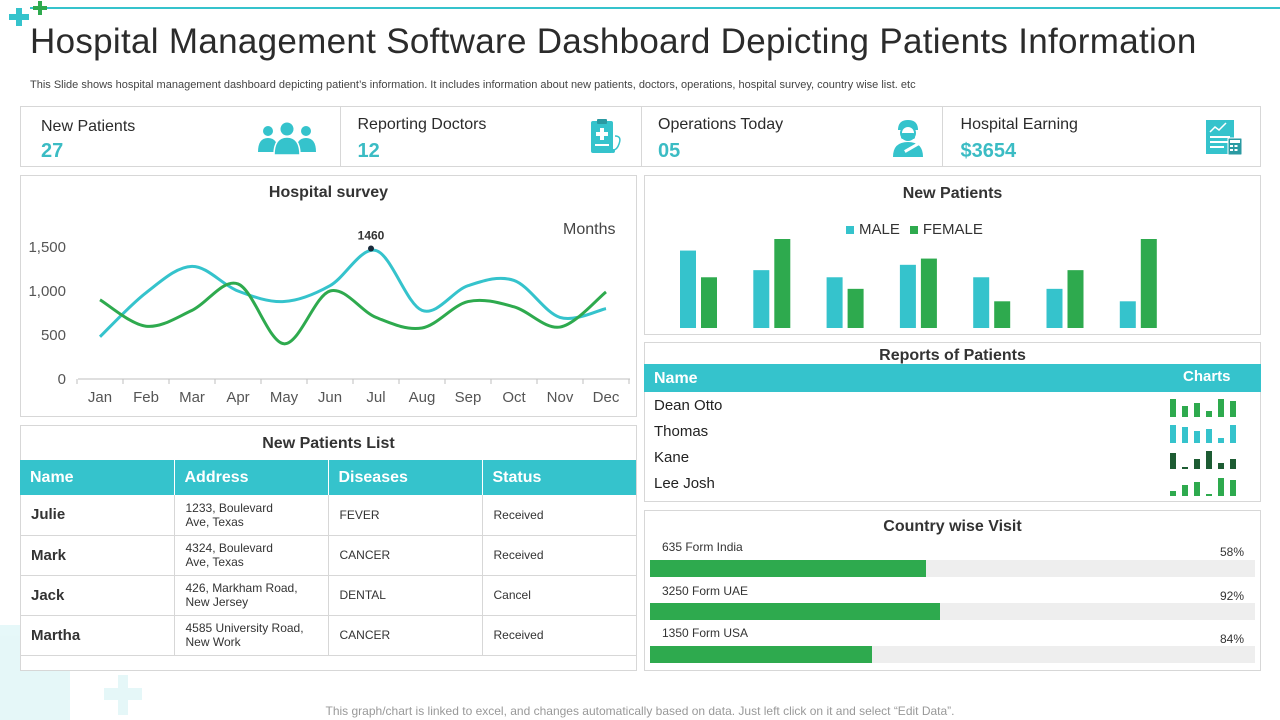 The width and height of the screenshot is (1280, 720). I want to click on kpi-label: Operations Today, so click(721, 124).